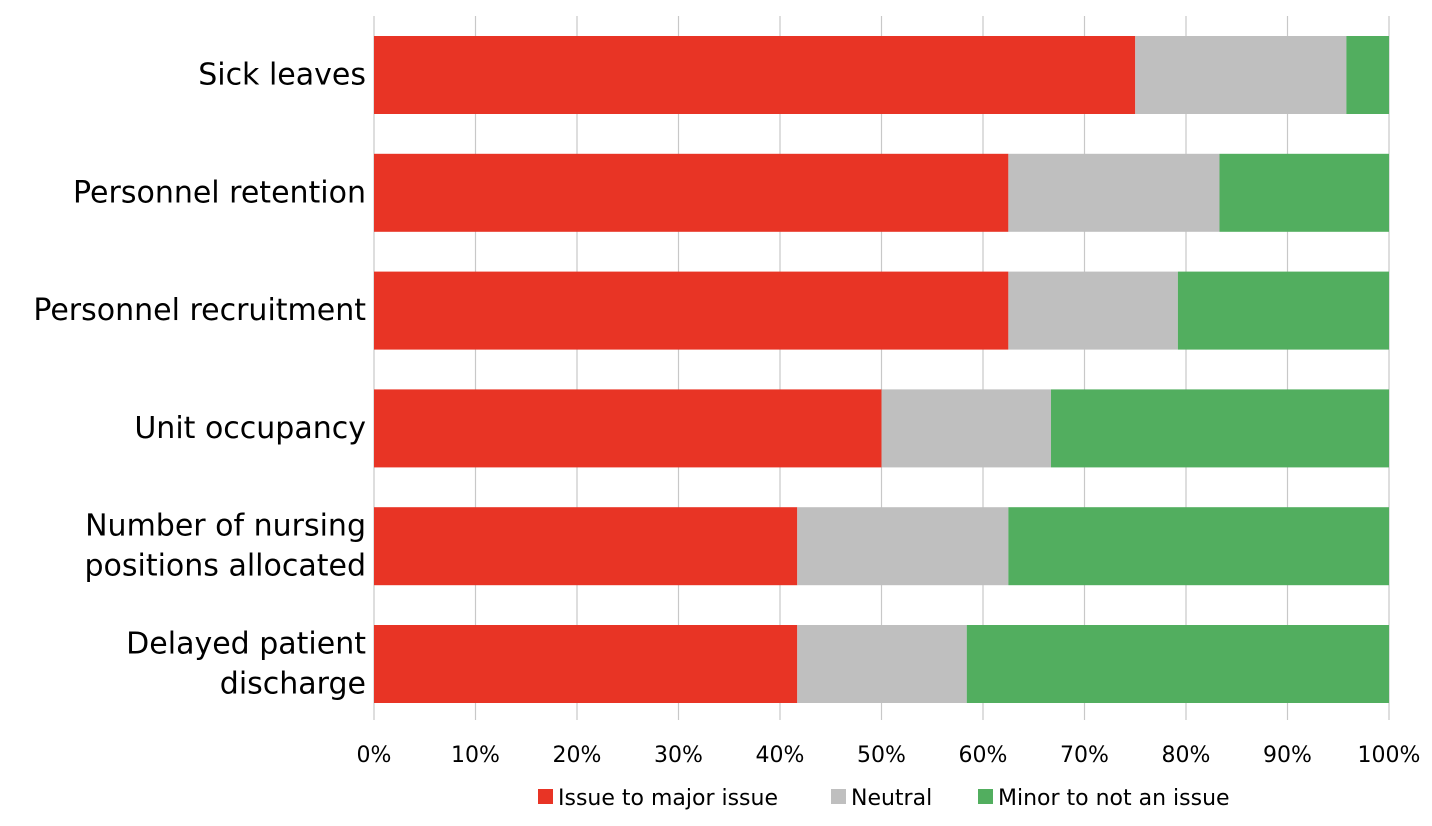 This screenshot has width=1432, height=826. I want to click on category-label: Personnel recruitment, so click(199, 310).